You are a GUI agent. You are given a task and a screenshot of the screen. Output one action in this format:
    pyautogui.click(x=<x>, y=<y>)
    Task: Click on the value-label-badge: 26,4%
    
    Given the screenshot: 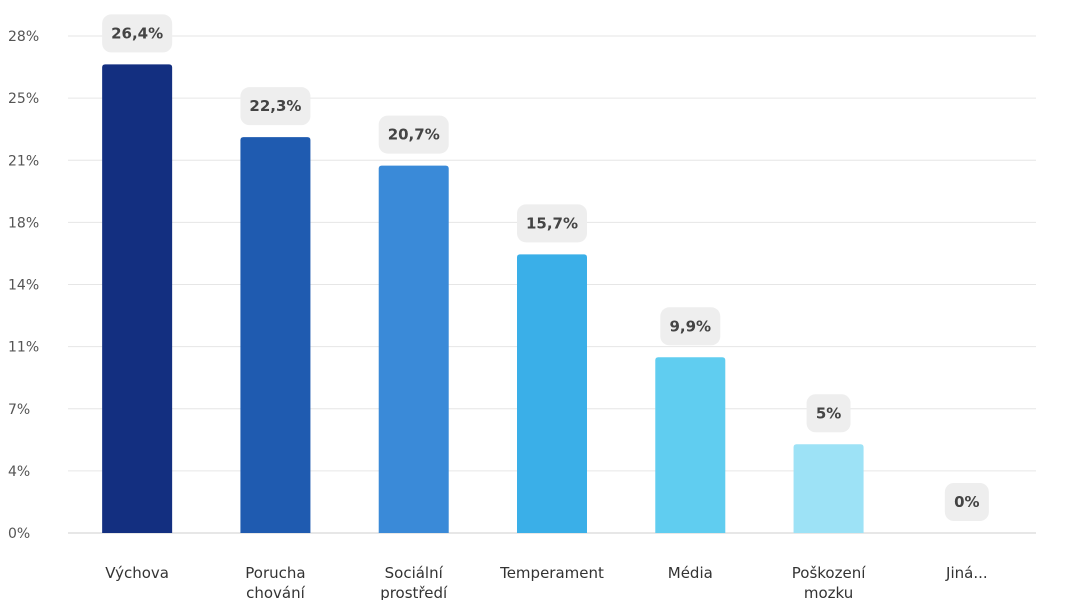 What is the action you would take?
    pyautogui.click(x=137, y=33)
    